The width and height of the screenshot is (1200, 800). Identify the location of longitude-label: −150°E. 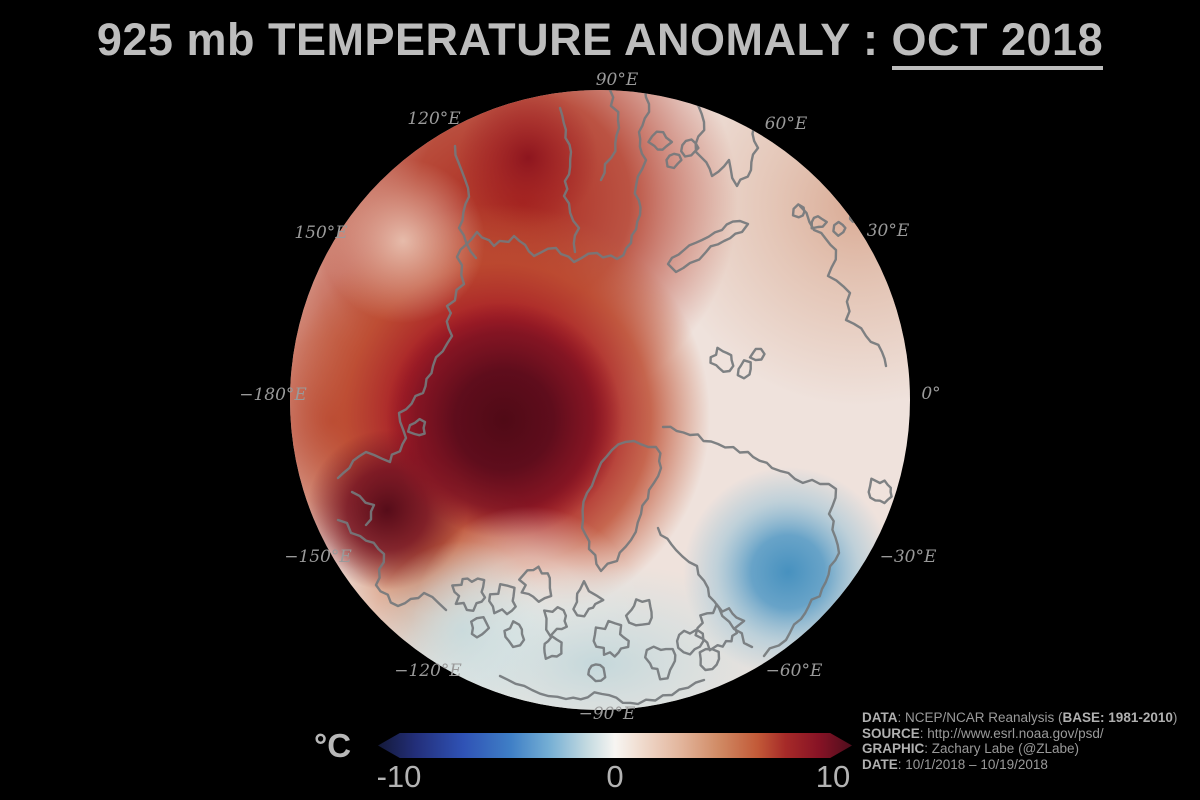
(318, 557).